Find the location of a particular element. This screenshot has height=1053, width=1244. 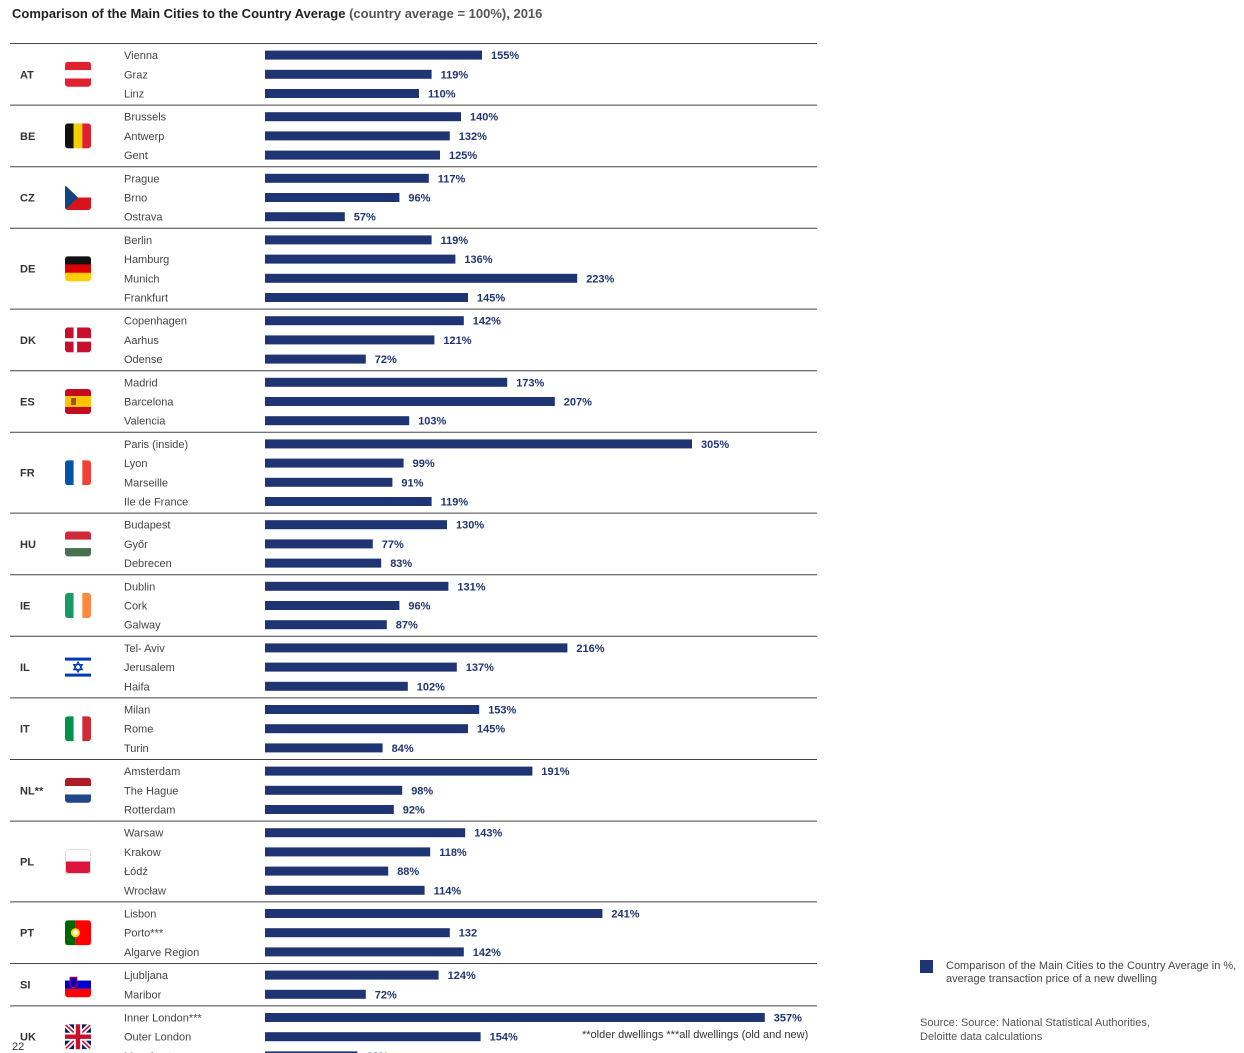

hungary-flag-icon is located at coordinates (78, 544).